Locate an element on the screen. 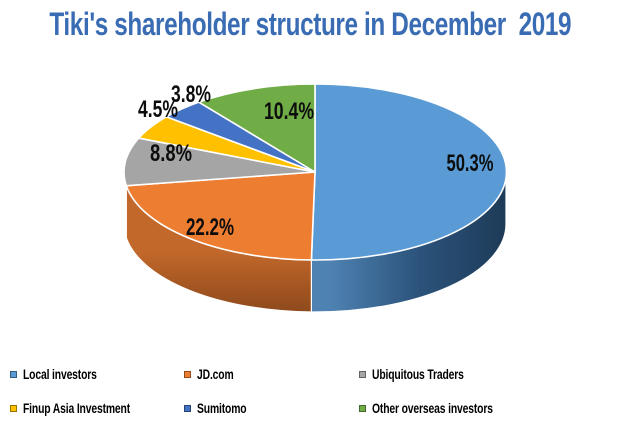  legend-item-finup-asia-investment: Finup Asia Investment is located at coordinates (89, 408).